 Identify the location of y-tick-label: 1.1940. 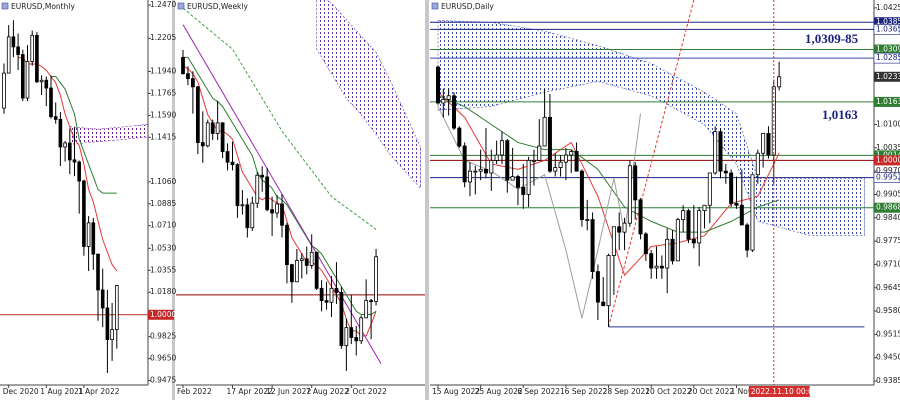
(163, 70).